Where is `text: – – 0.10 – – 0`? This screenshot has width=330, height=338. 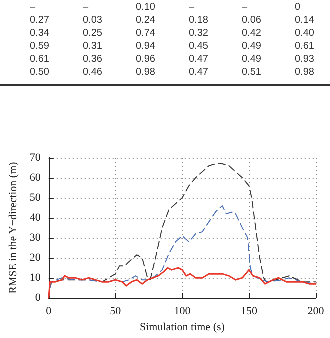
text: – – 0.10 – – 0 is located at coordinates (165, 7).